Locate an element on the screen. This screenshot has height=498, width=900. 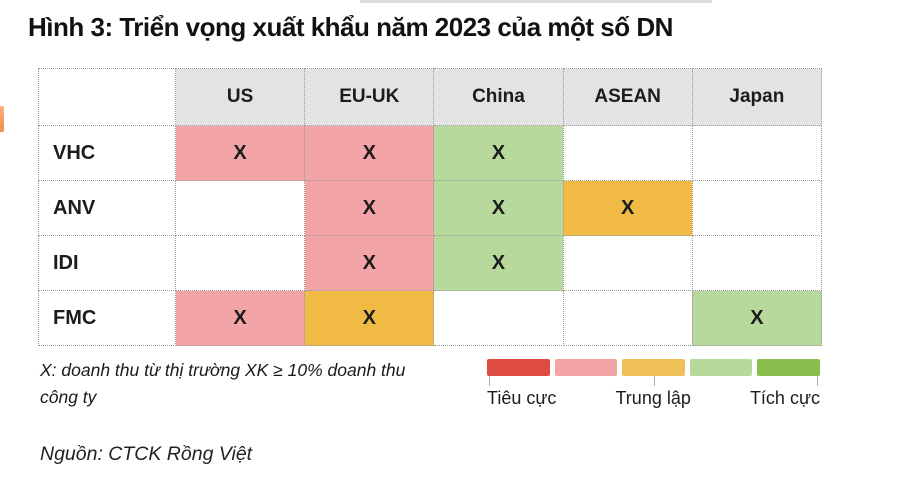
source-text: Nguồn: CTCK Rồng Việt is located at coordinates (146, 454).